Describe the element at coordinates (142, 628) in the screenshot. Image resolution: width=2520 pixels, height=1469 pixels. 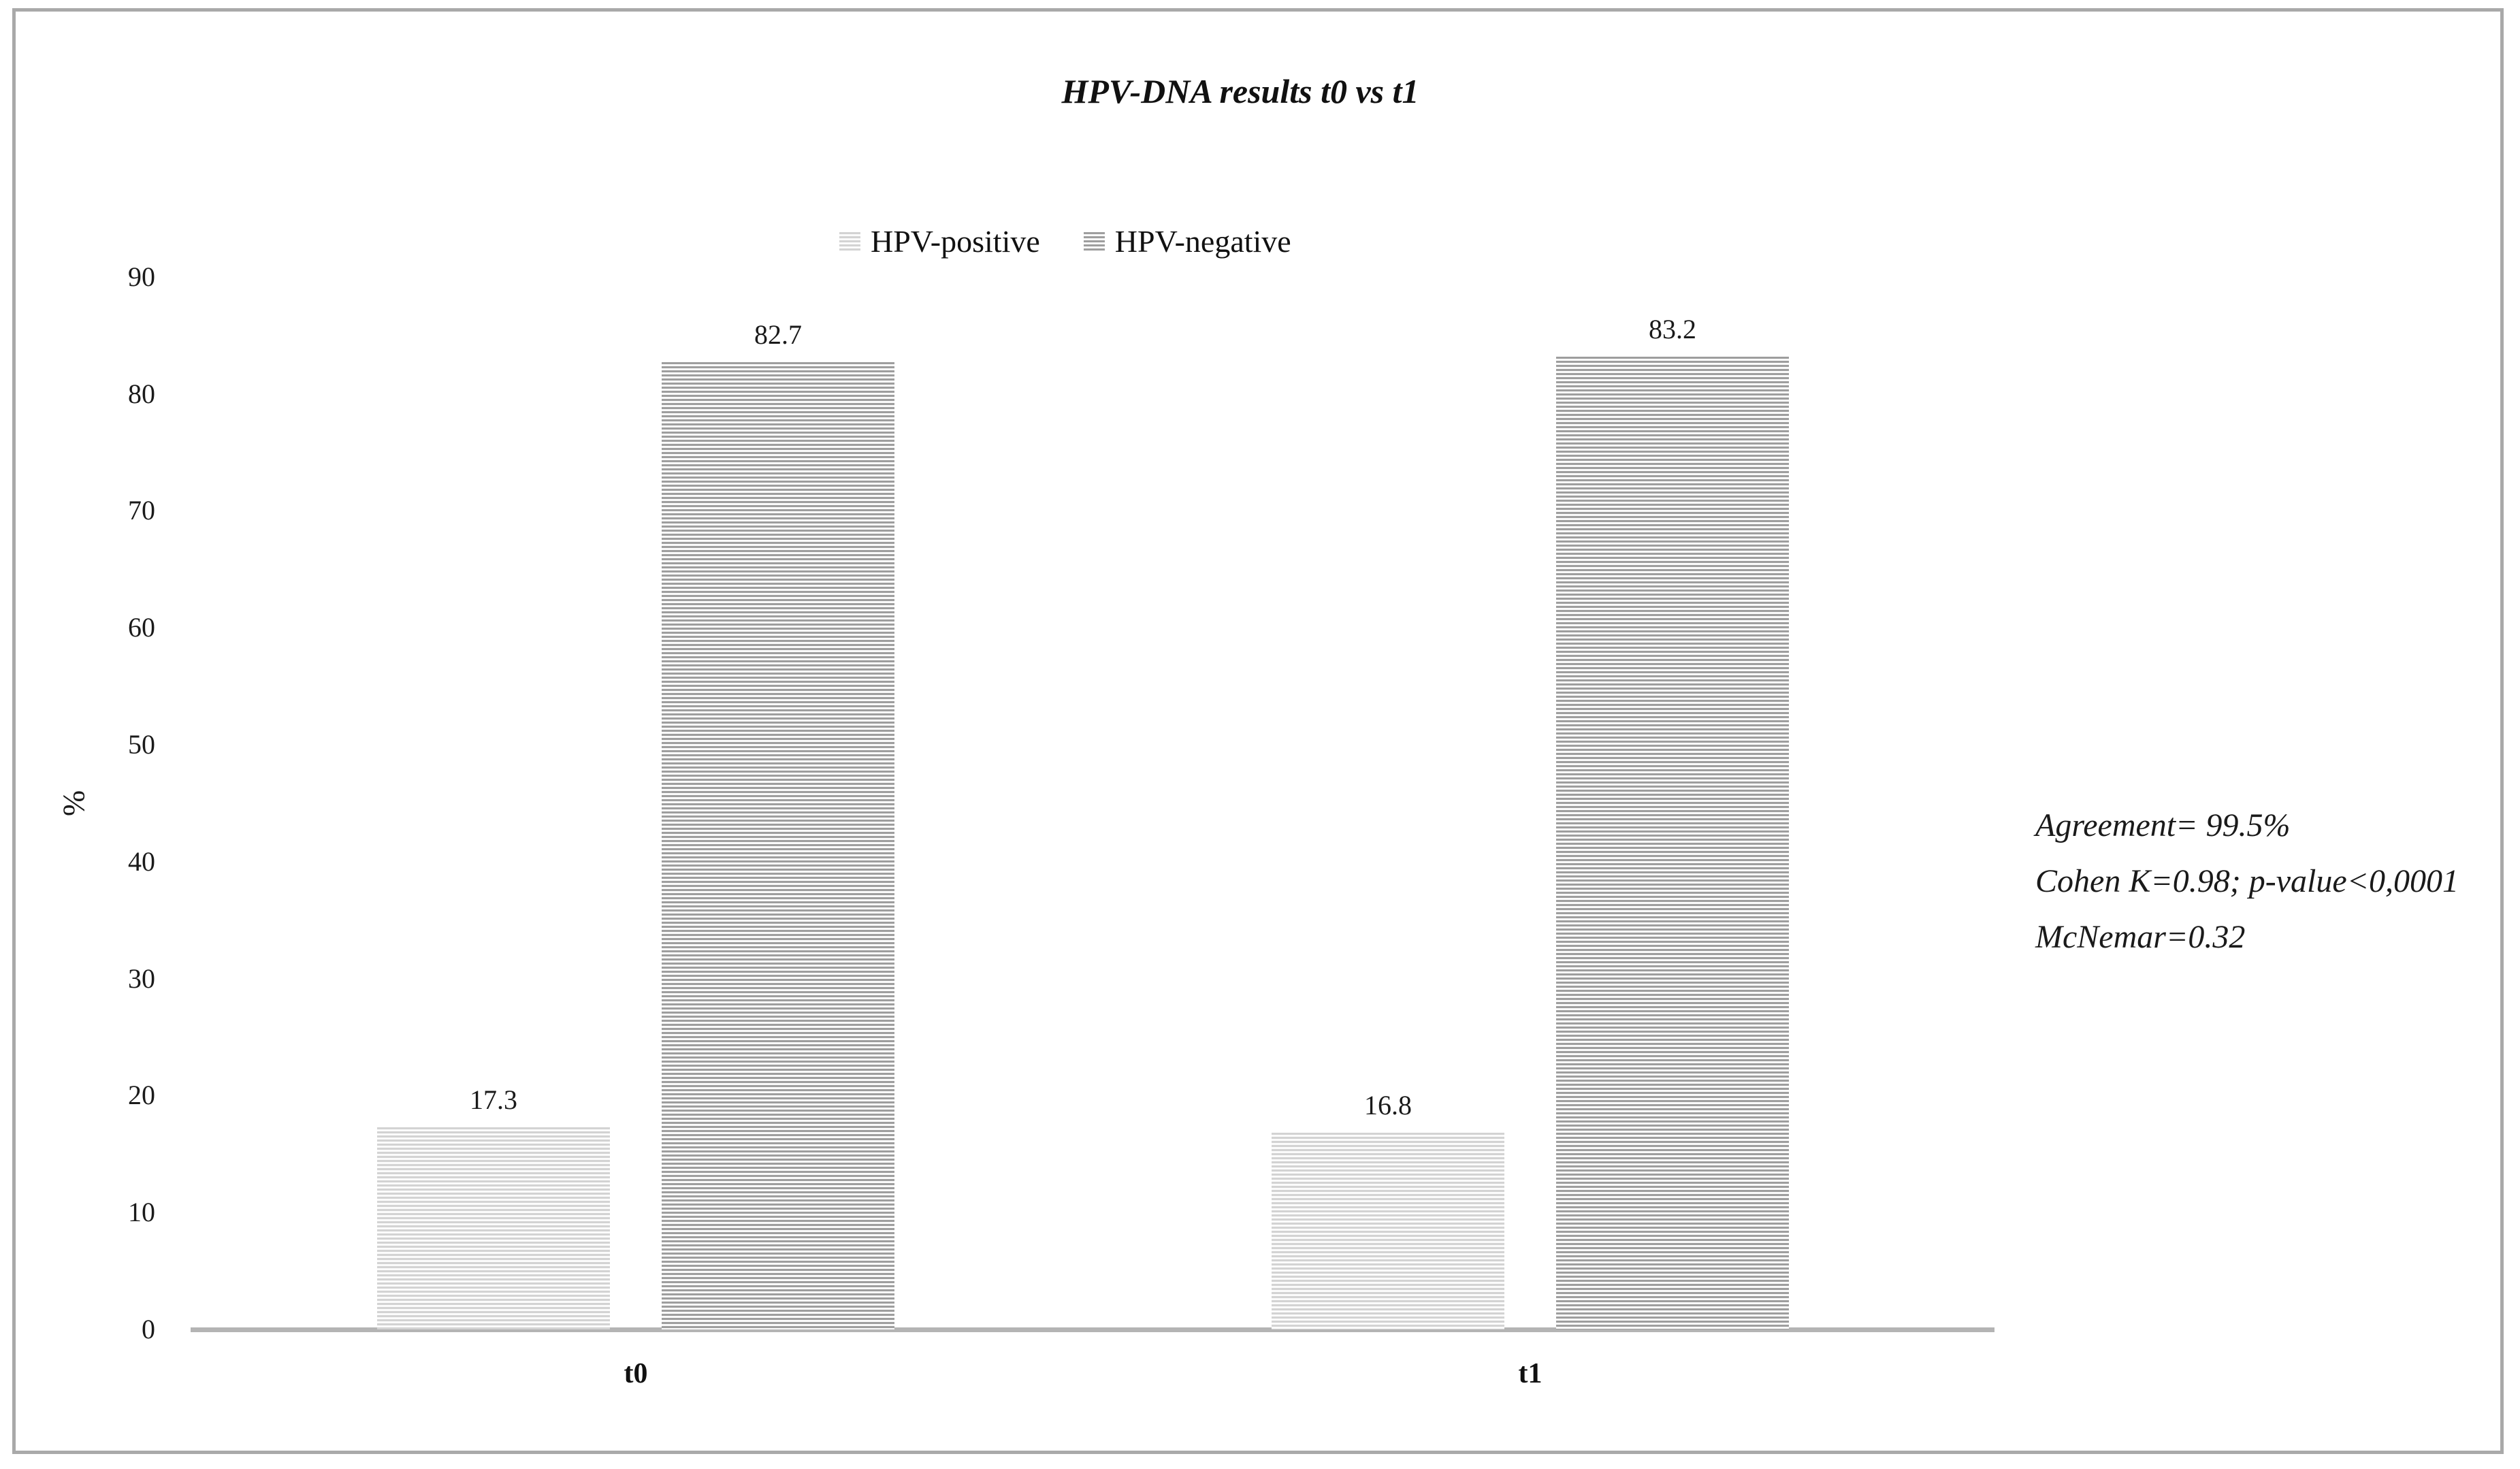
I see `y-tick-label-60: 60` at that location.